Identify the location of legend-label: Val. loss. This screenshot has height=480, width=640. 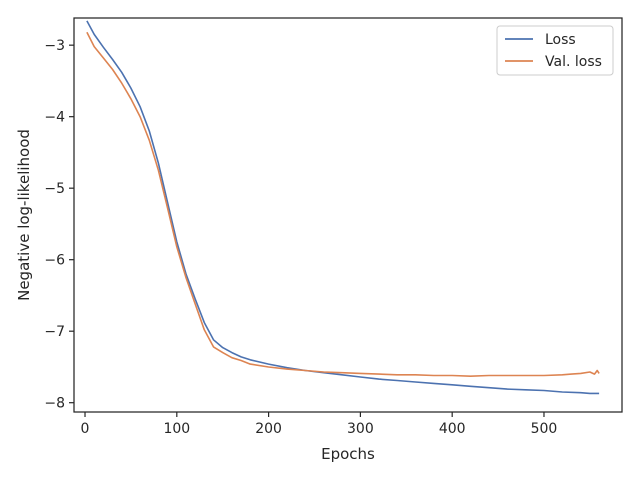
(573, 62).